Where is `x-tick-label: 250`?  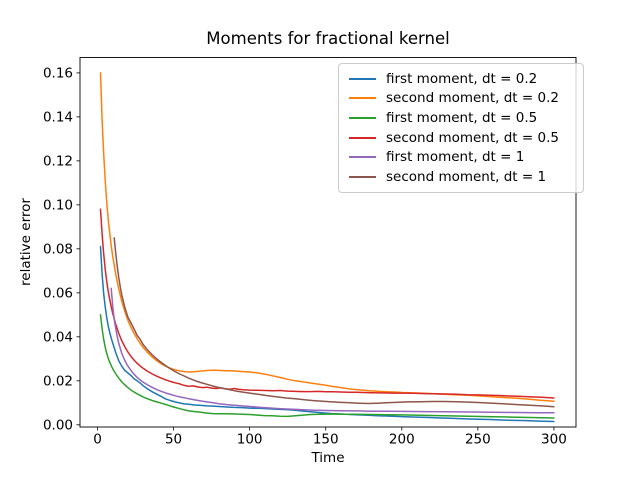
x-tick-label: 250 is located at coordinates (478, 440).